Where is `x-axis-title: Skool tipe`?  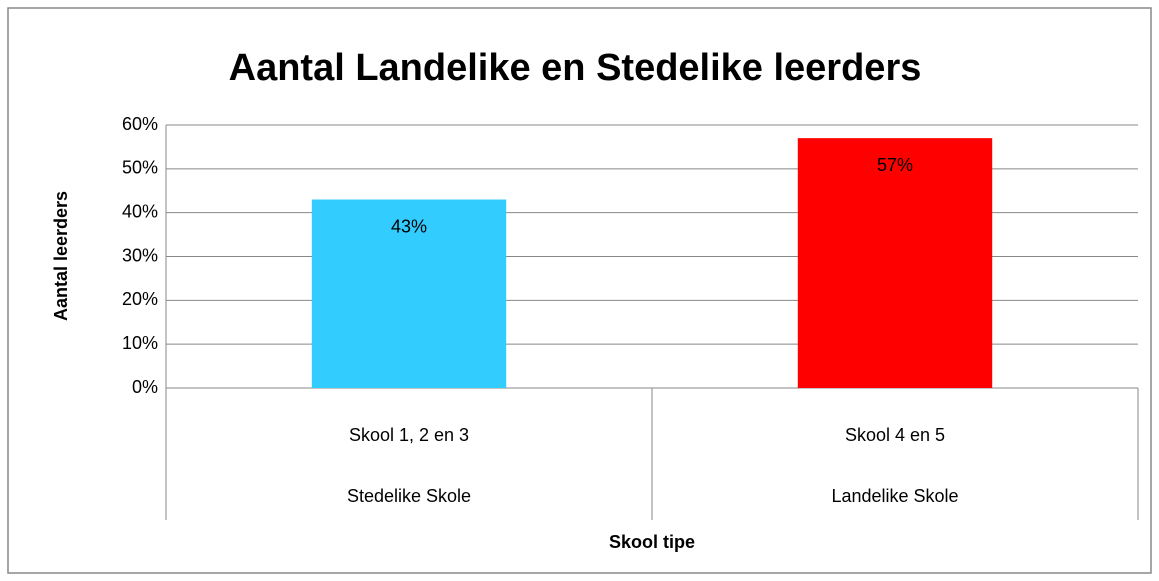
x-axis-title: Skool tipe is located at coordinates (652, 542).